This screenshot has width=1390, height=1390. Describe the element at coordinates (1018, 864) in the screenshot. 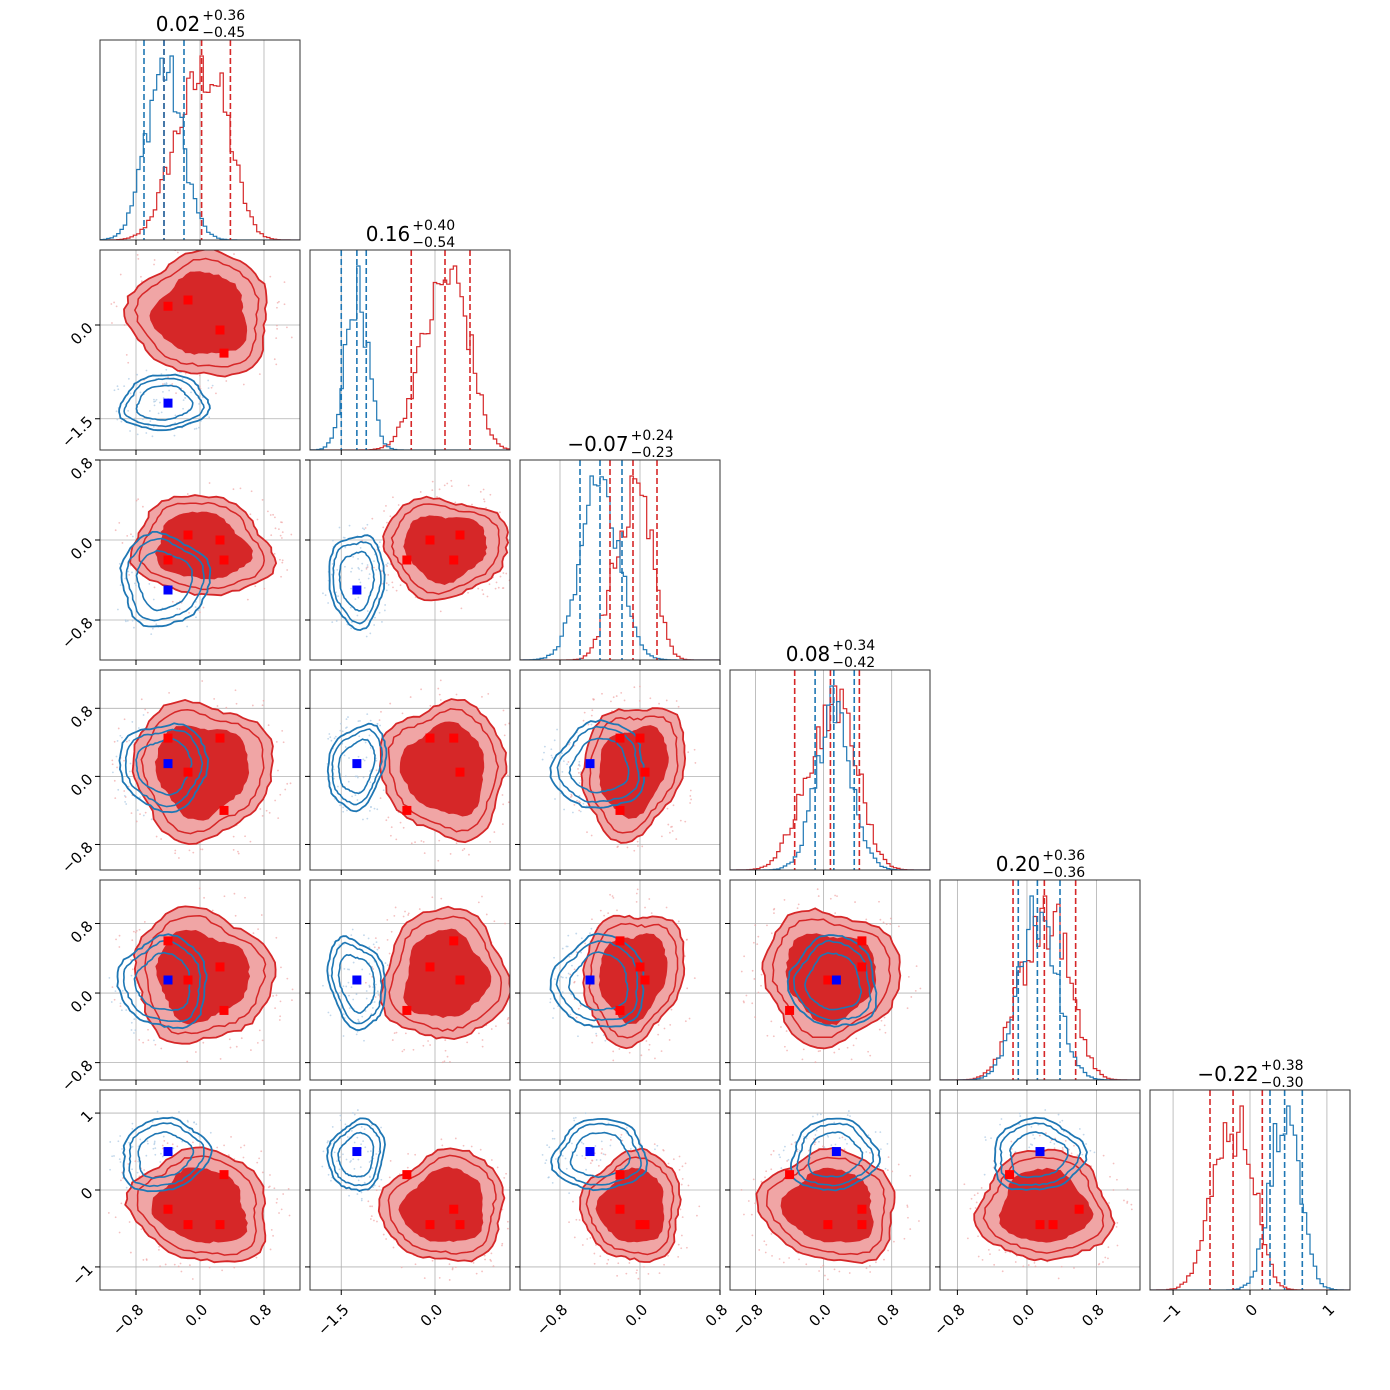

I see `panel-title: 0.20` at that location.